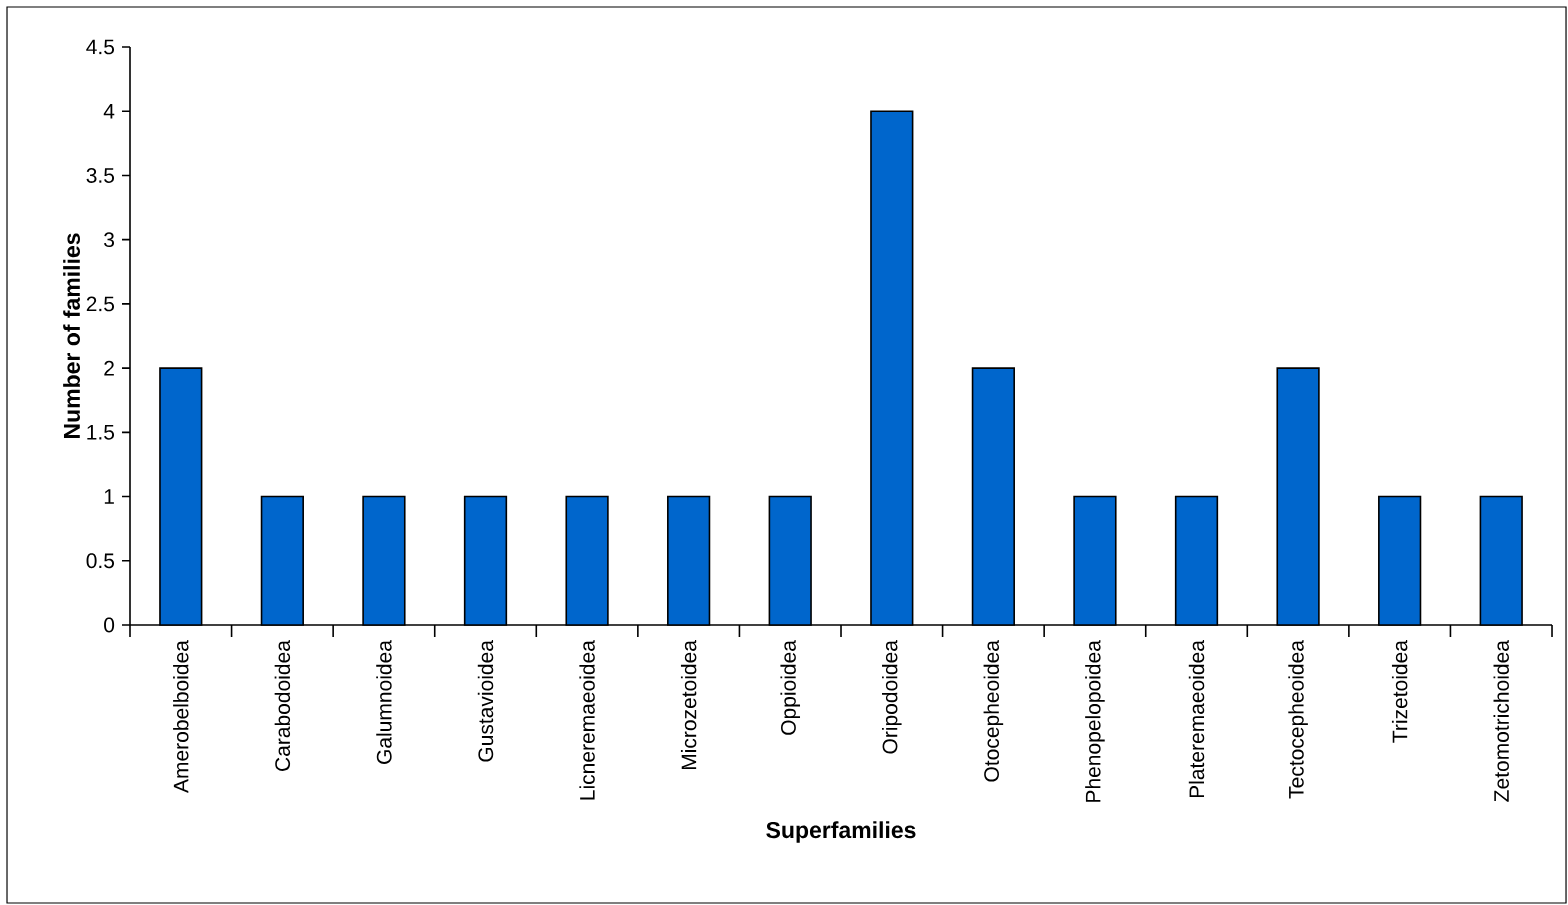 The width and height of the screenshot is (1568, 905). Describe the element at coordinates (1196, 719) in the screenshot. I see `x-tick-label: Plateremaeoidea` at that location.